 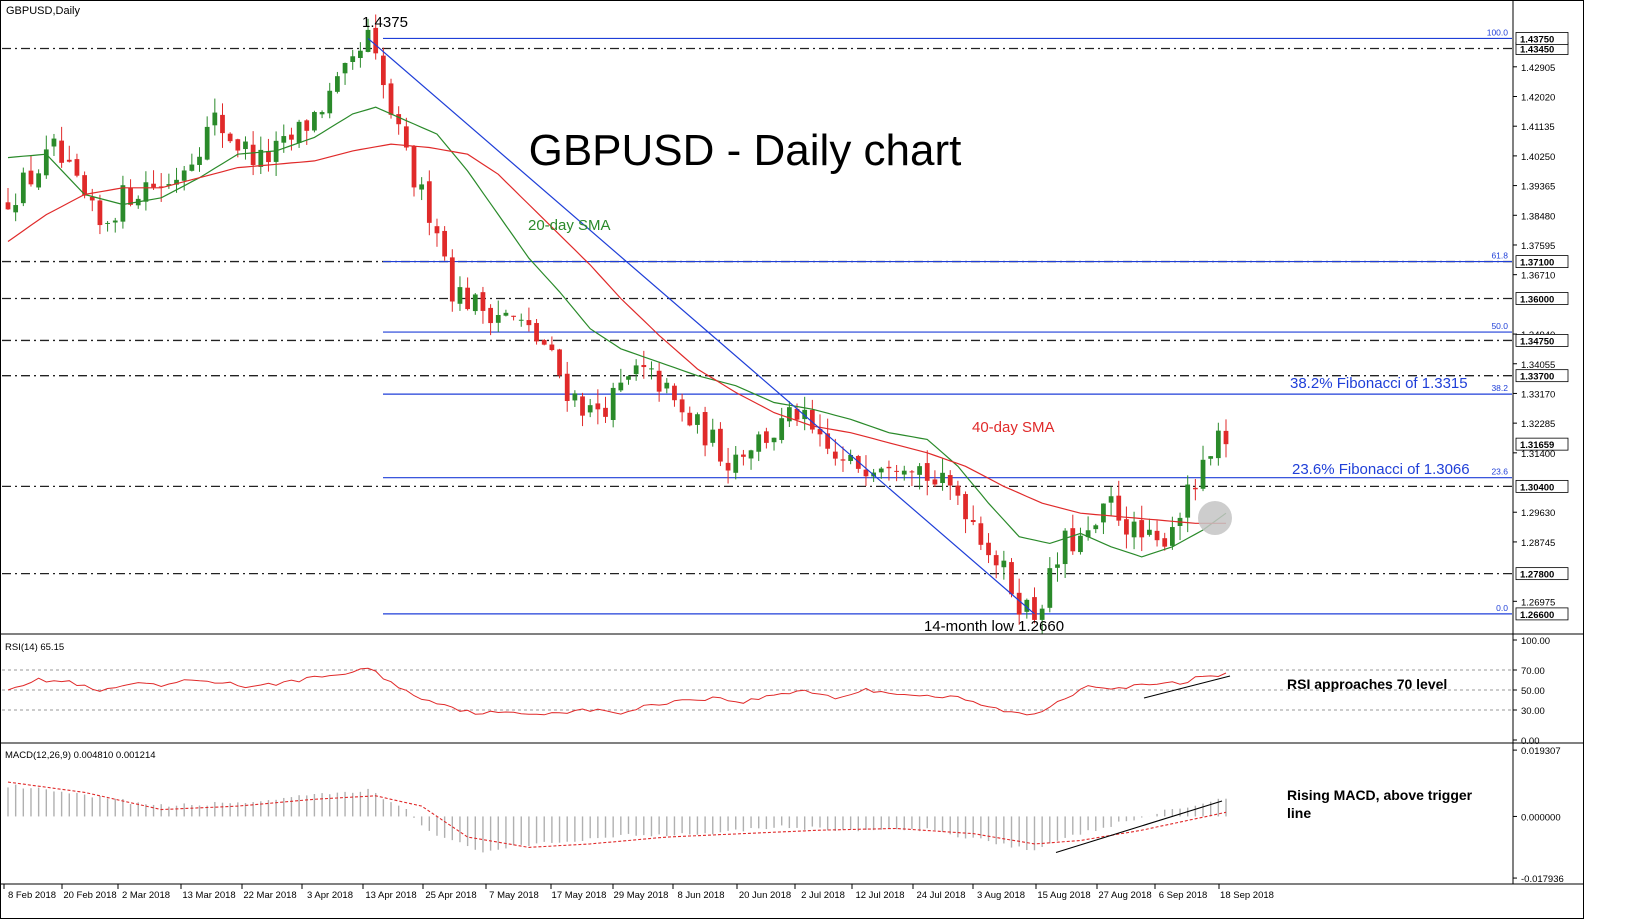 I want to click on price-tick-label: 1.32285, so click(x=1538, y=424).